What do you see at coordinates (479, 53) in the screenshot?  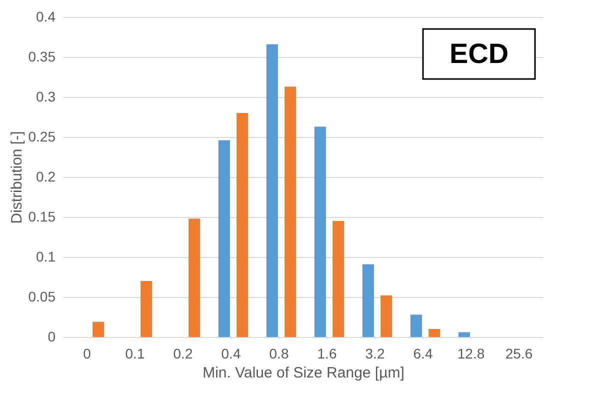 I see `annotation: ECD` at bounding box center [479, 53].